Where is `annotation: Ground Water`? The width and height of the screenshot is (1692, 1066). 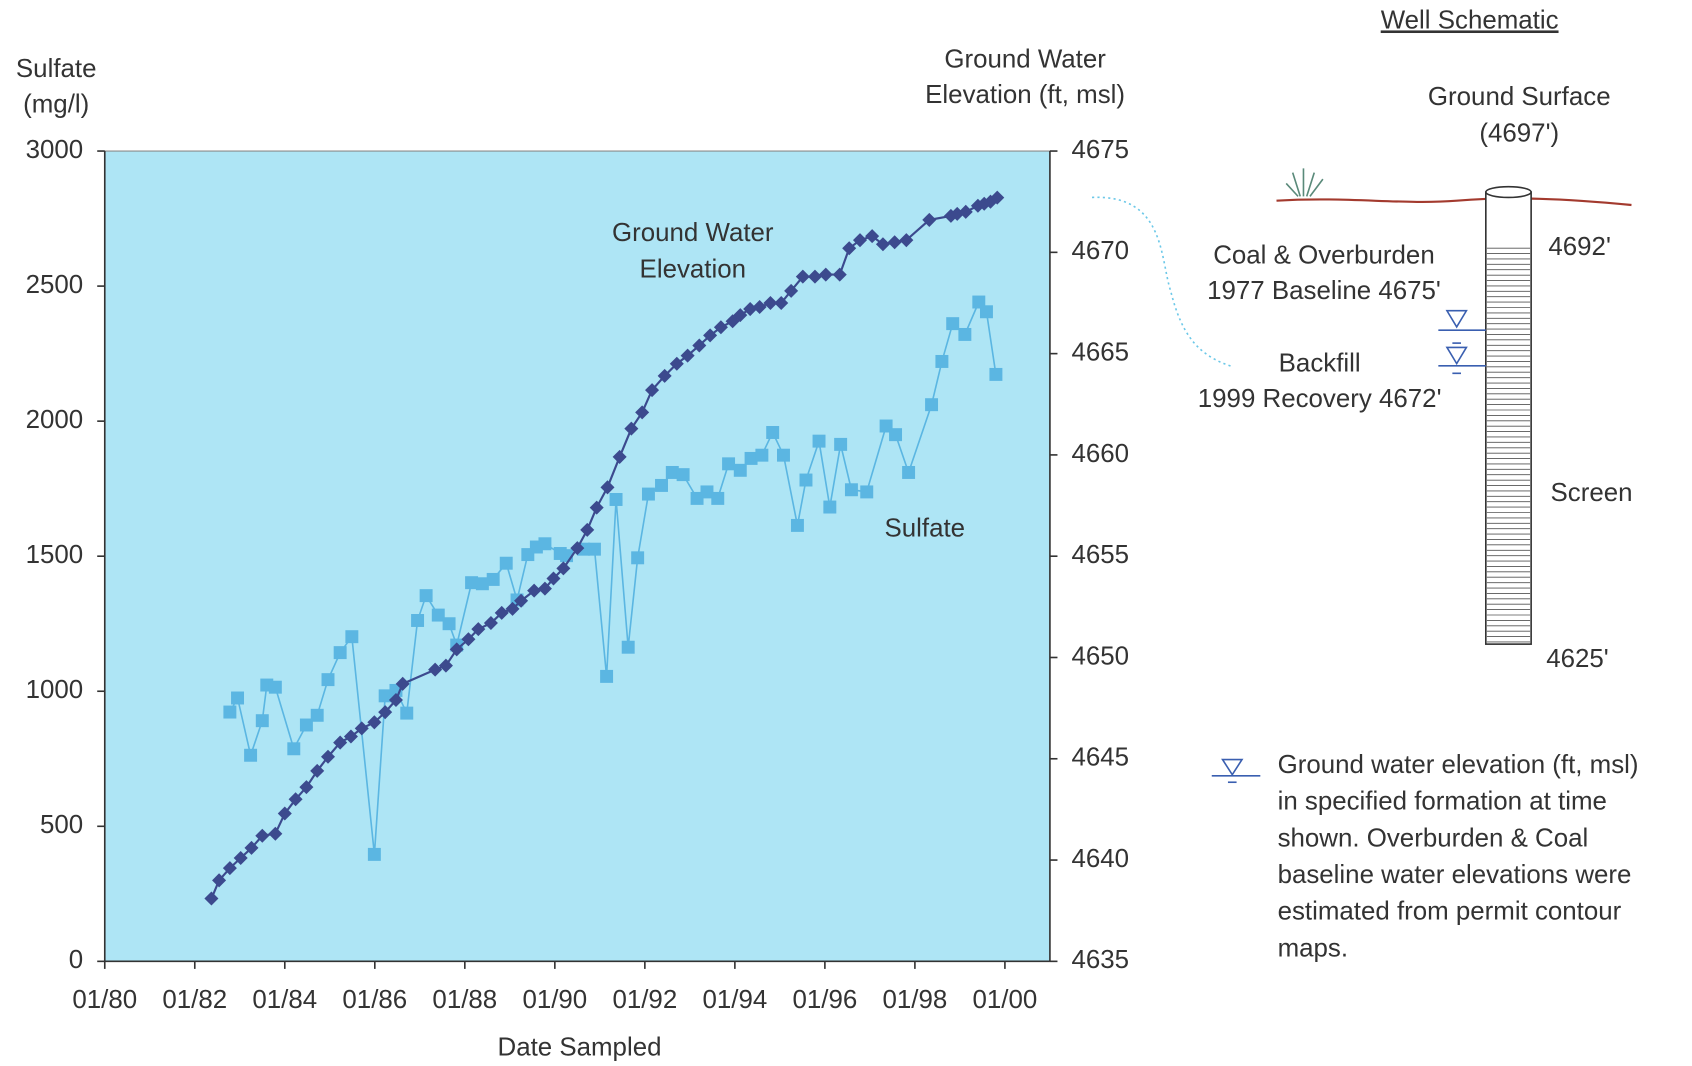
annotation: Ground Water is located at coordinates (693, 233).